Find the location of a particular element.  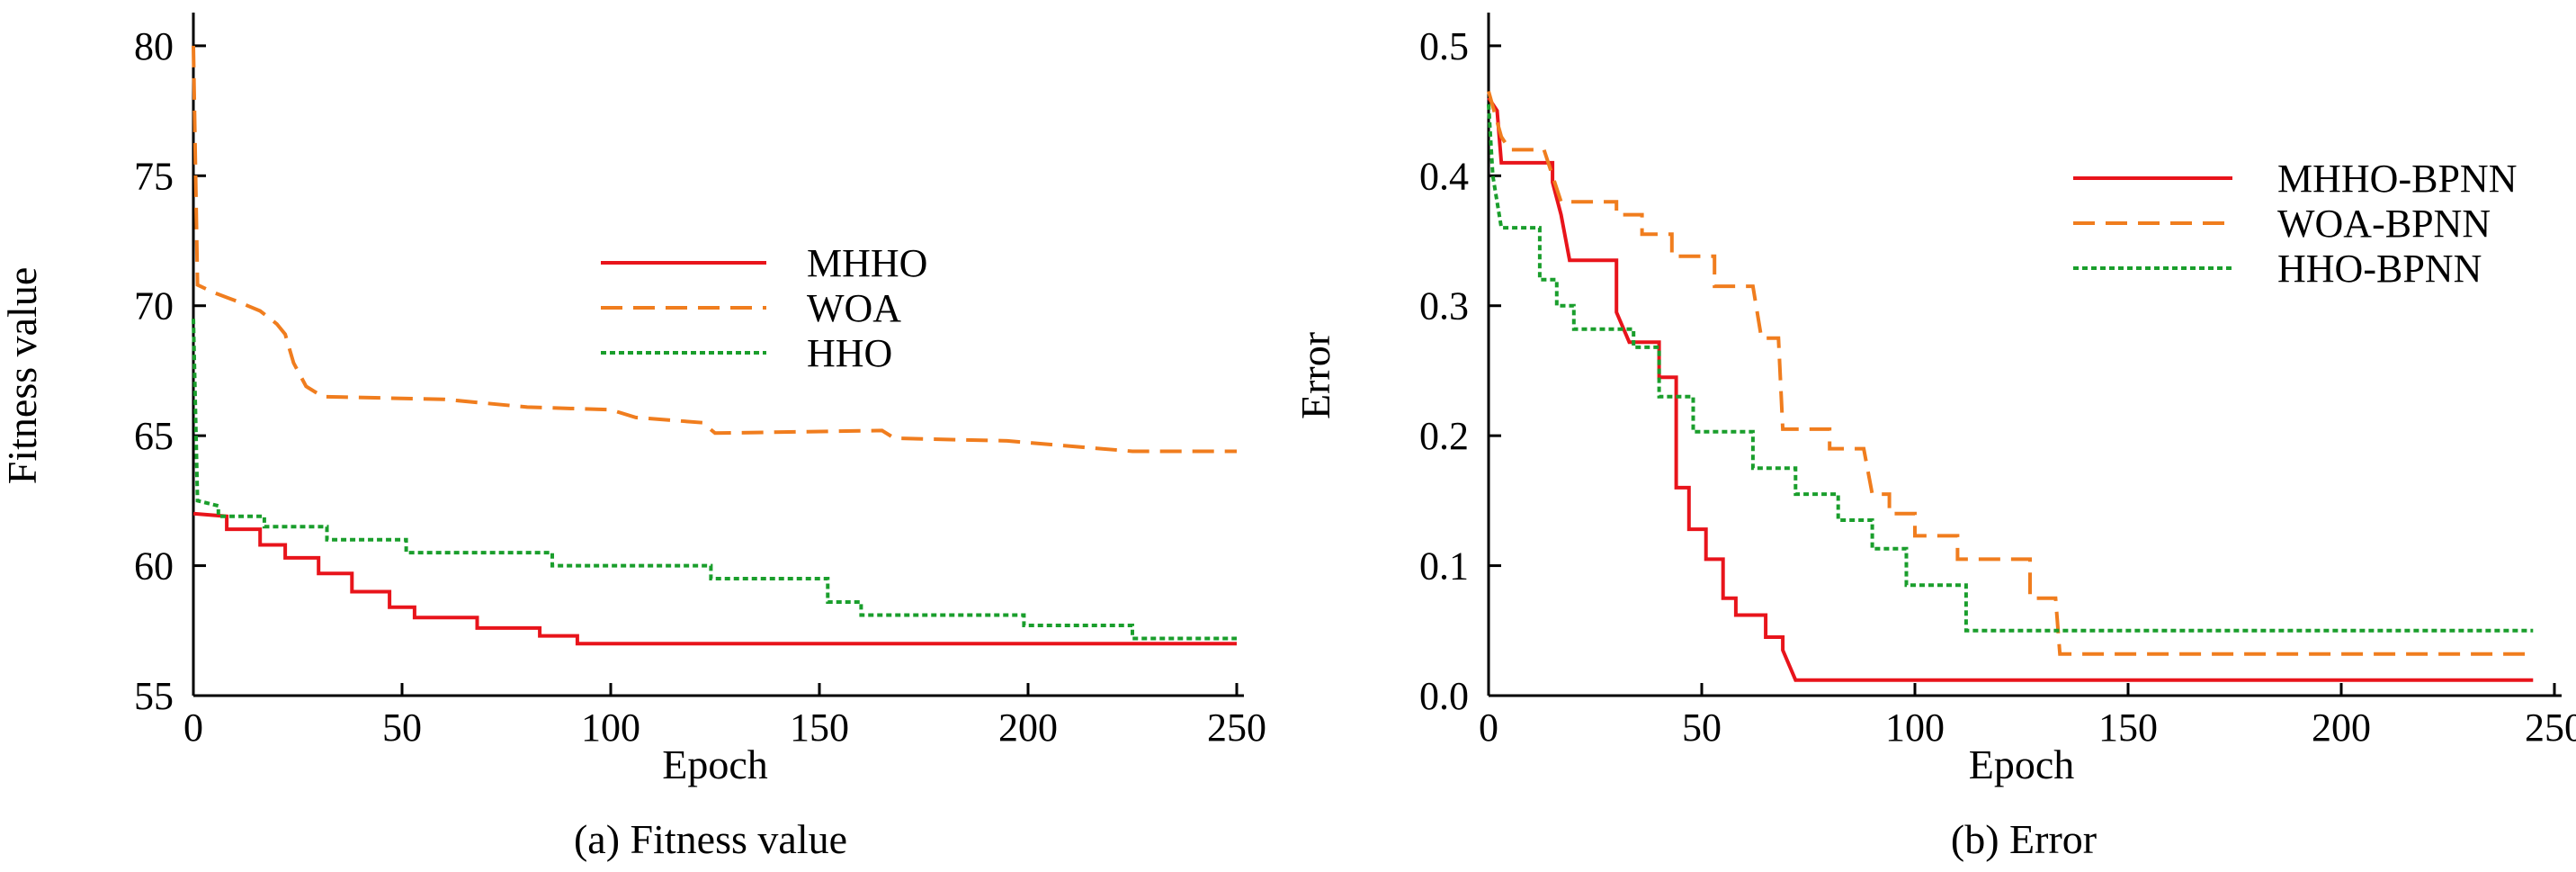

y-tick-label: 0.3 is located at coordinates (1444, 306).